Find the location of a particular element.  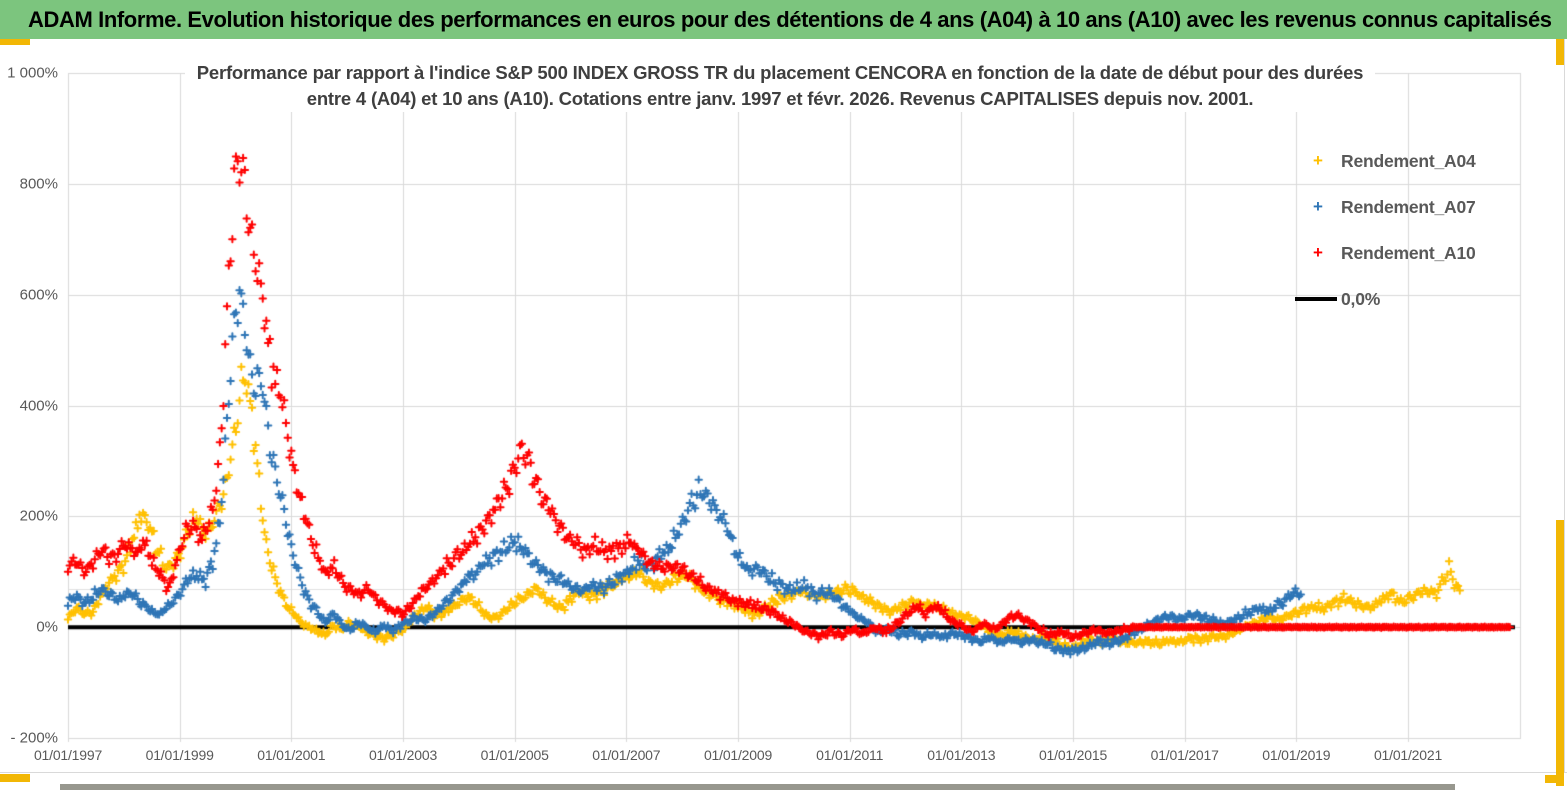

legend-zero-line-swatch is located at coordinates (1316, 299).